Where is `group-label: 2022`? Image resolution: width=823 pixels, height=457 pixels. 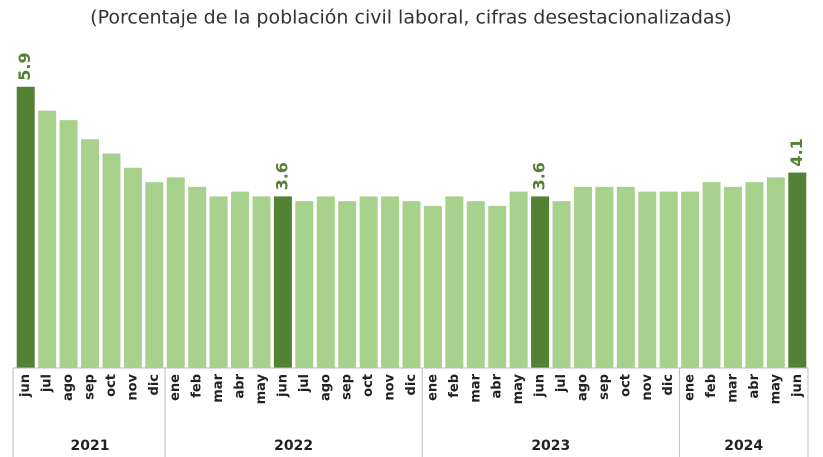
group-label: 2022 is located at coordinates (293, 446).